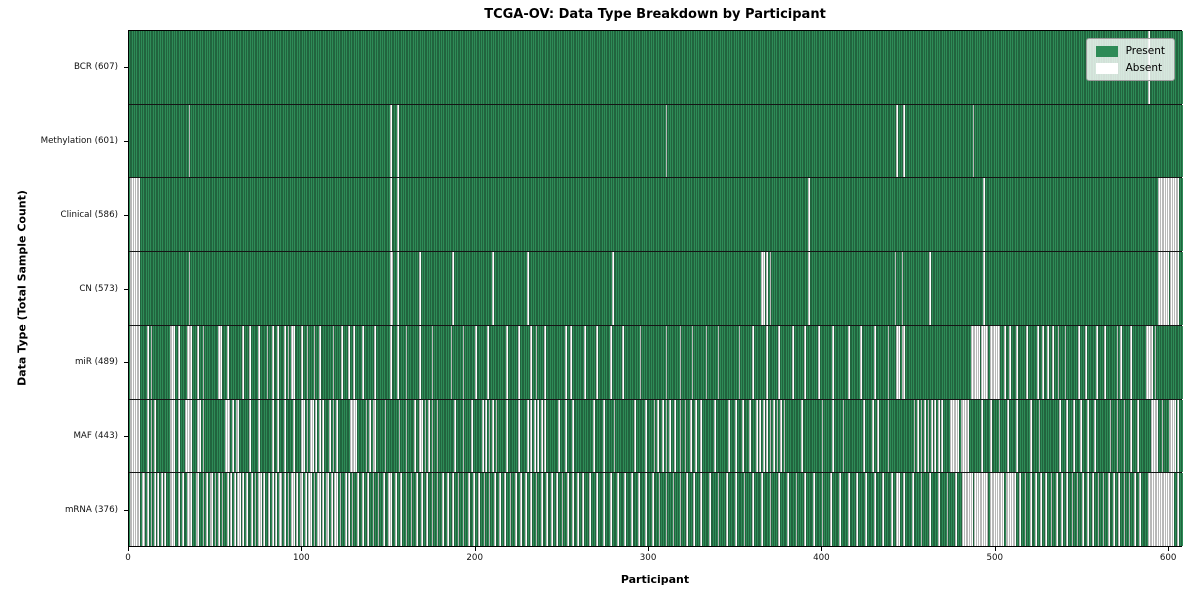  What do you see at coordinates (79, 140) in the screenshot?
I see `y-tick-label: Methylation (601)` at bounding box center [79, 140].